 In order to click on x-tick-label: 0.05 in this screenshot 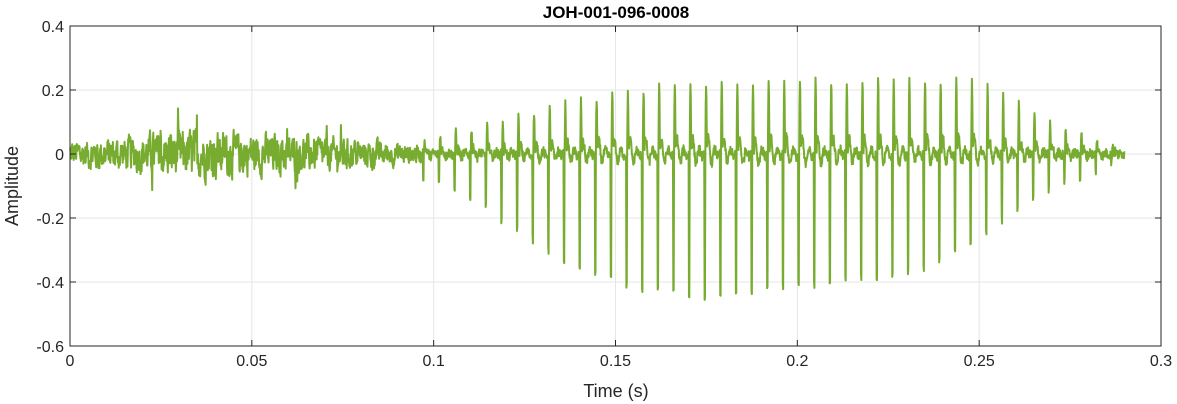, I will do `click(251, 361)`.